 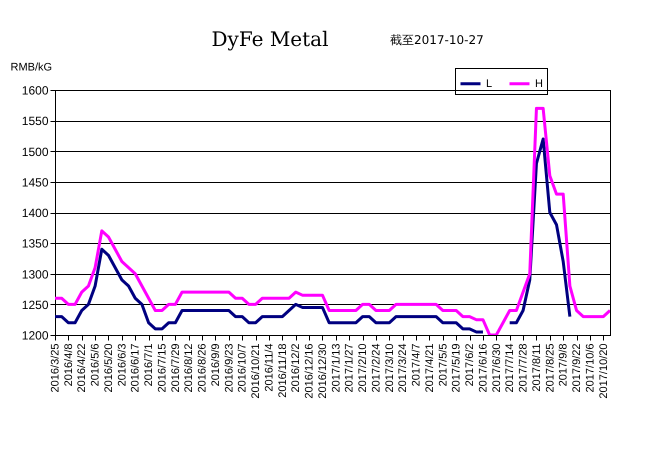 I want to click on x-tick-label: 2017/2/24, so click(x=376, y=368).